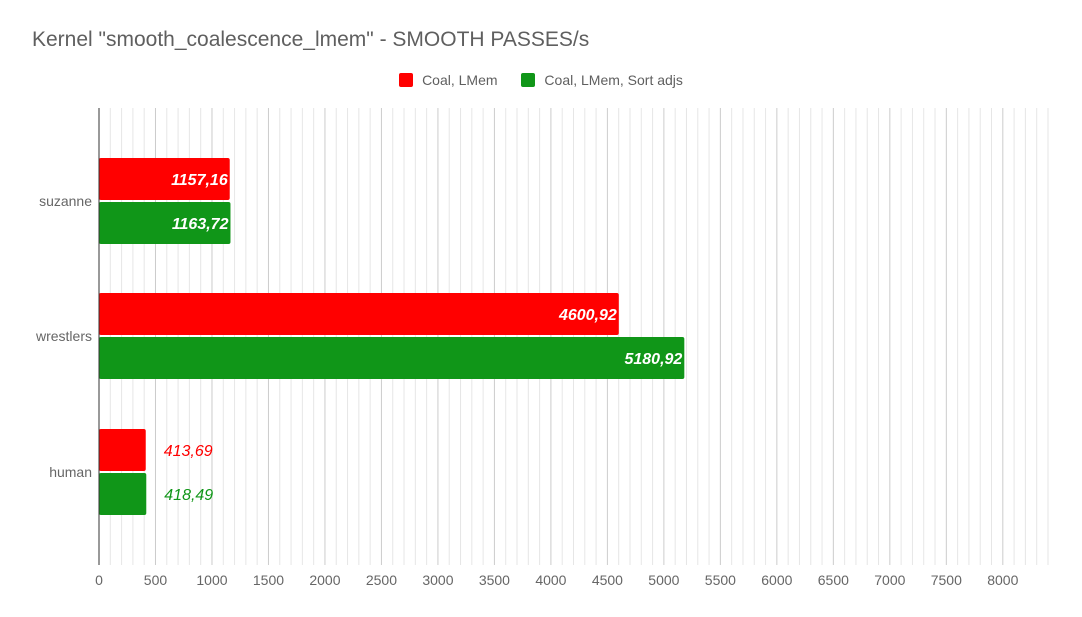  I want to click on legend-label-series-2: Coal, LMem, Sort adjs, so click(613, 80).